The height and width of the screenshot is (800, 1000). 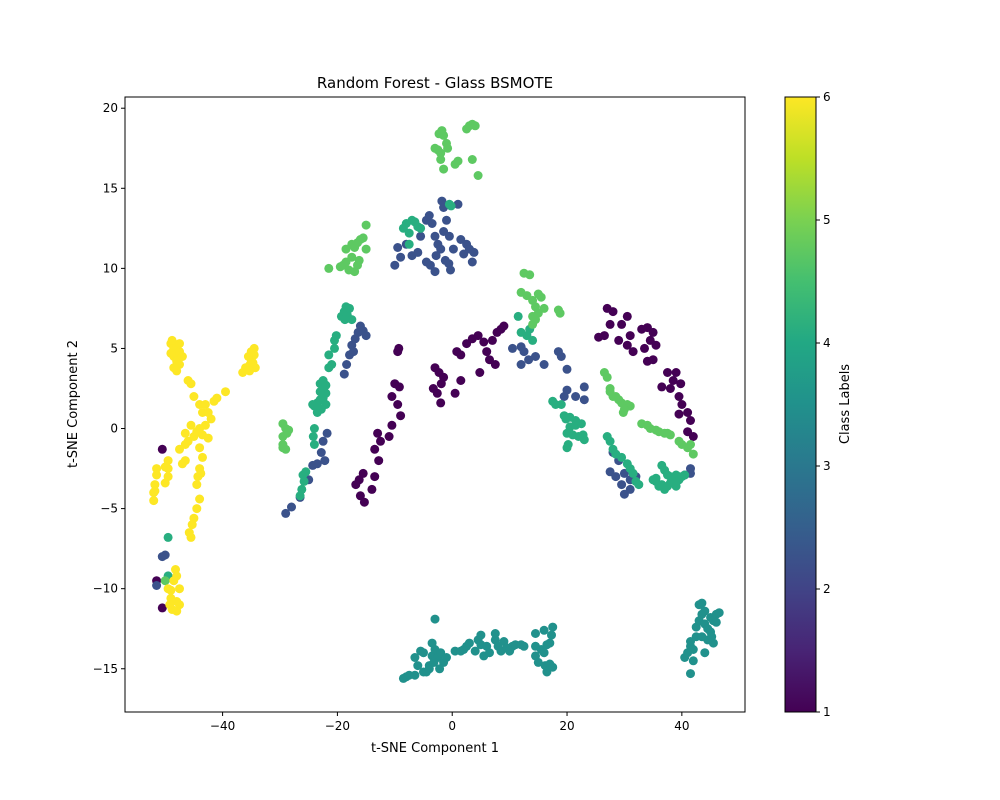 I want to click on colorbar-tick-label: 4, so click(x=827, y=343).